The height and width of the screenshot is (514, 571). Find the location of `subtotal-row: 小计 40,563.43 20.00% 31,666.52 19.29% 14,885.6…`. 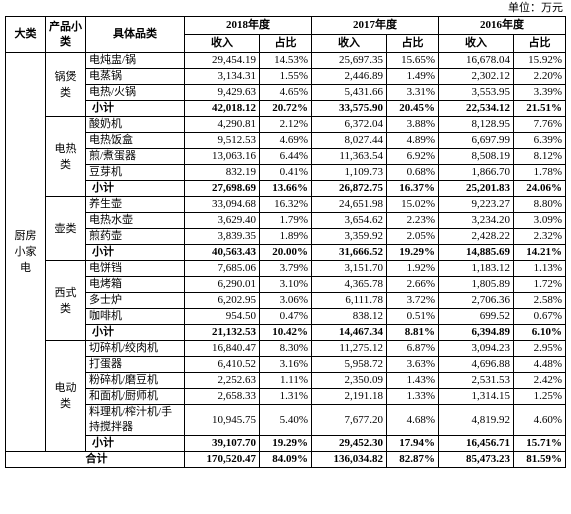

subtotal-row: 小计 40,563.43 20.00% 31,666.52 19.29% 14,885.6… is located at coordinates (286, 252).